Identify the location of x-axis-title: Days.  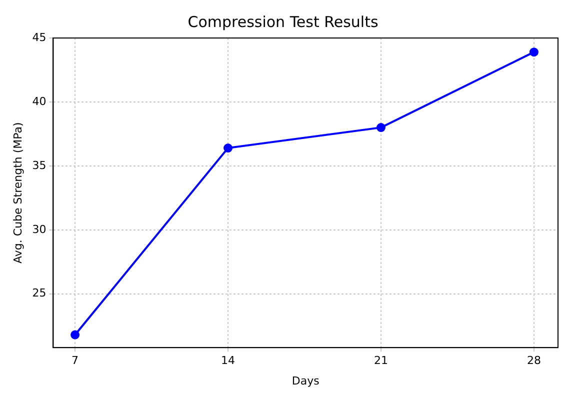
(306, 381).